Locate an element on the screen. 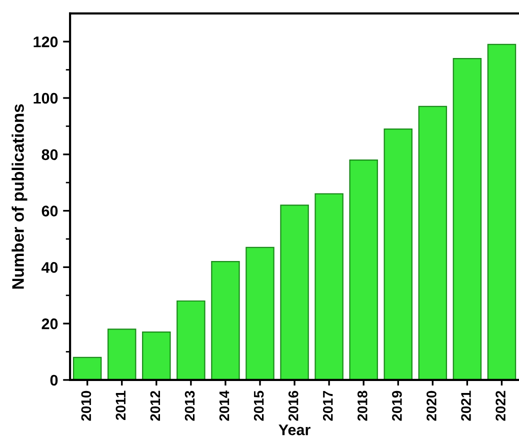 The width and height of the screenshot is (519, 447). y-tick-label: 80 is located at coordinates (50, 154).